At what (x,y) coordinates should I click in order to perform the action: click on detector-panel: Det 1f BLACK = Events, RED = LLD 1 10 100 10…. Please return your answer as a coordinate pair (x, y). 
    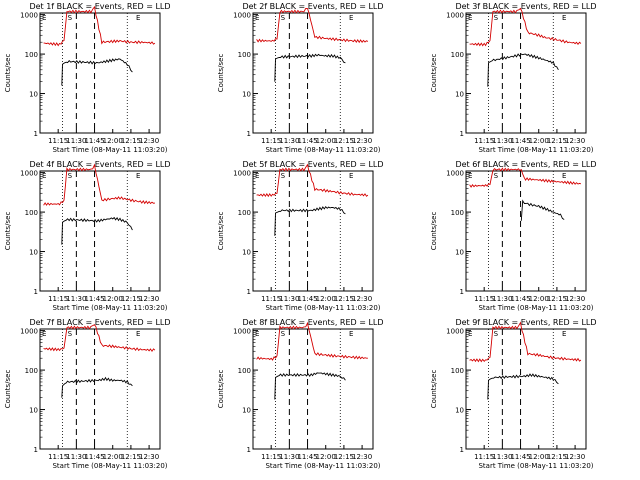
    Looking at the image, I should click on (106, 79).